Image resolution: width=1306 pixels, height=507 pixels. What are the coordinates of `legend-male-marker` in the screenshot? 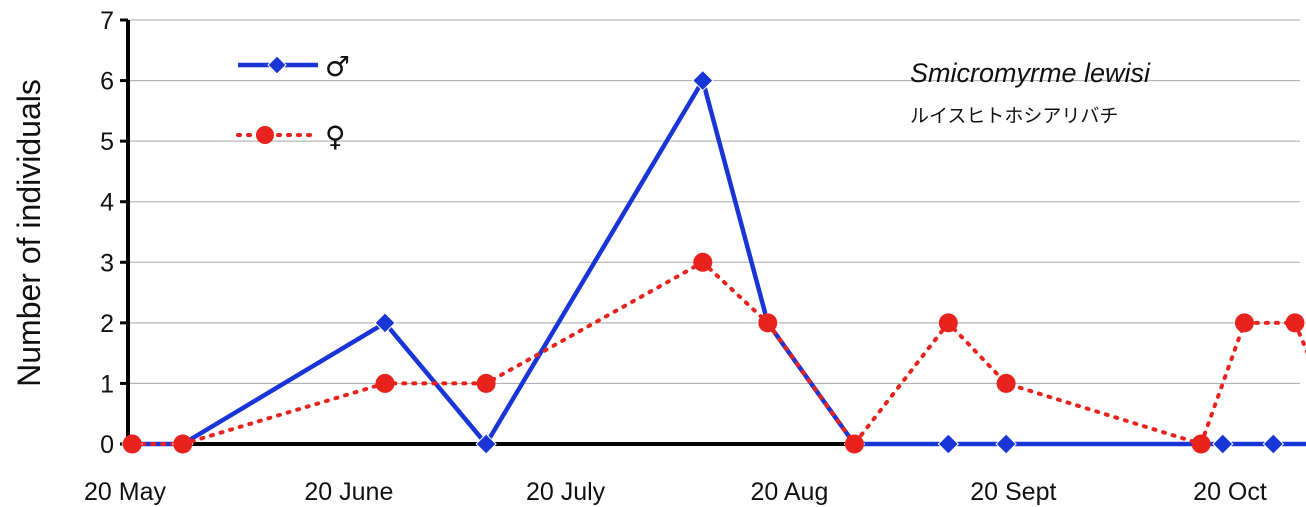 It's located at (277, 65).